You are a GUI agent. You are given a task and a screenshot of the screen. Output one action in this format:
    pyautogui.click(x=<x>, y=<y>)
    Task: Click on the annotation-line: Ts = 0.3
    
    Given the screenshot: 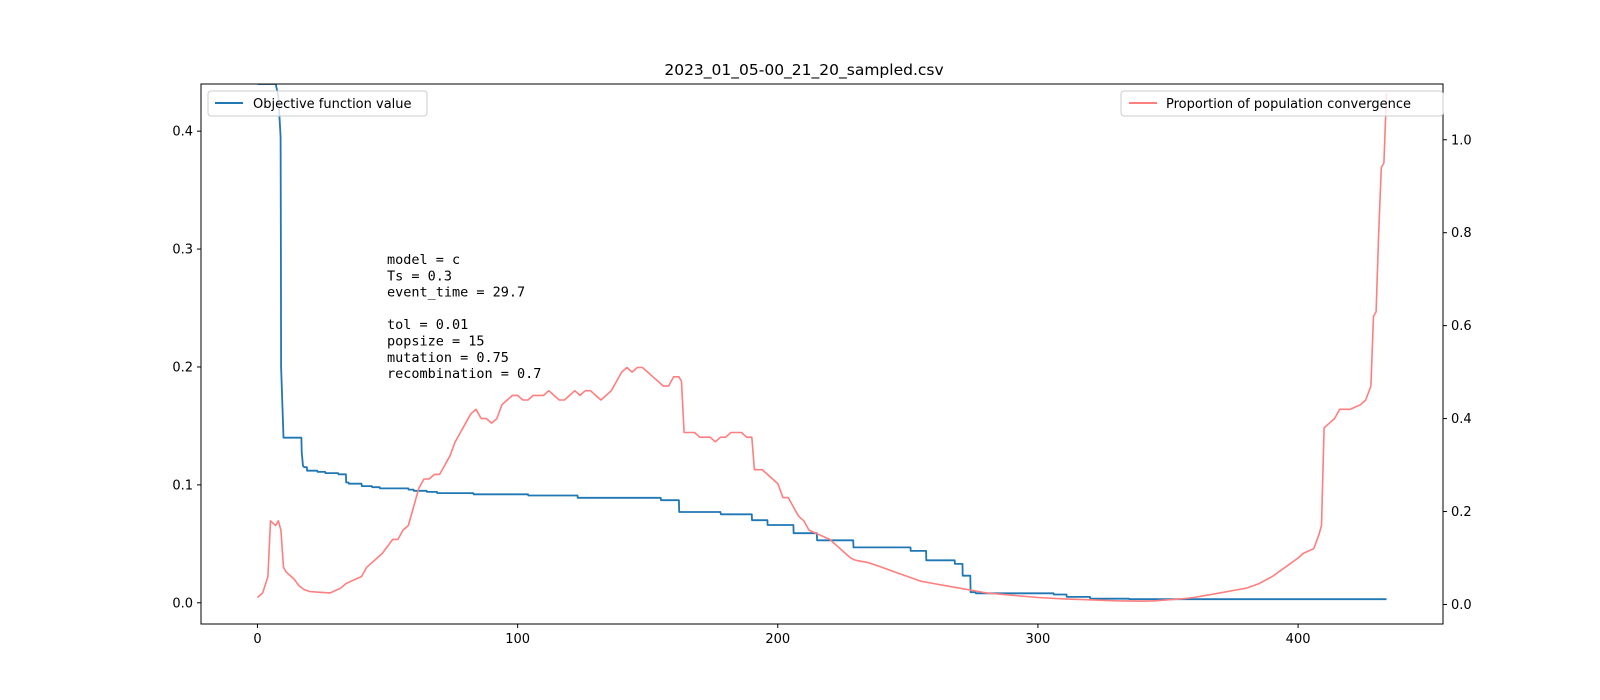 What is the action you would take?
    pyautogui.click(x=419, y=276)
    